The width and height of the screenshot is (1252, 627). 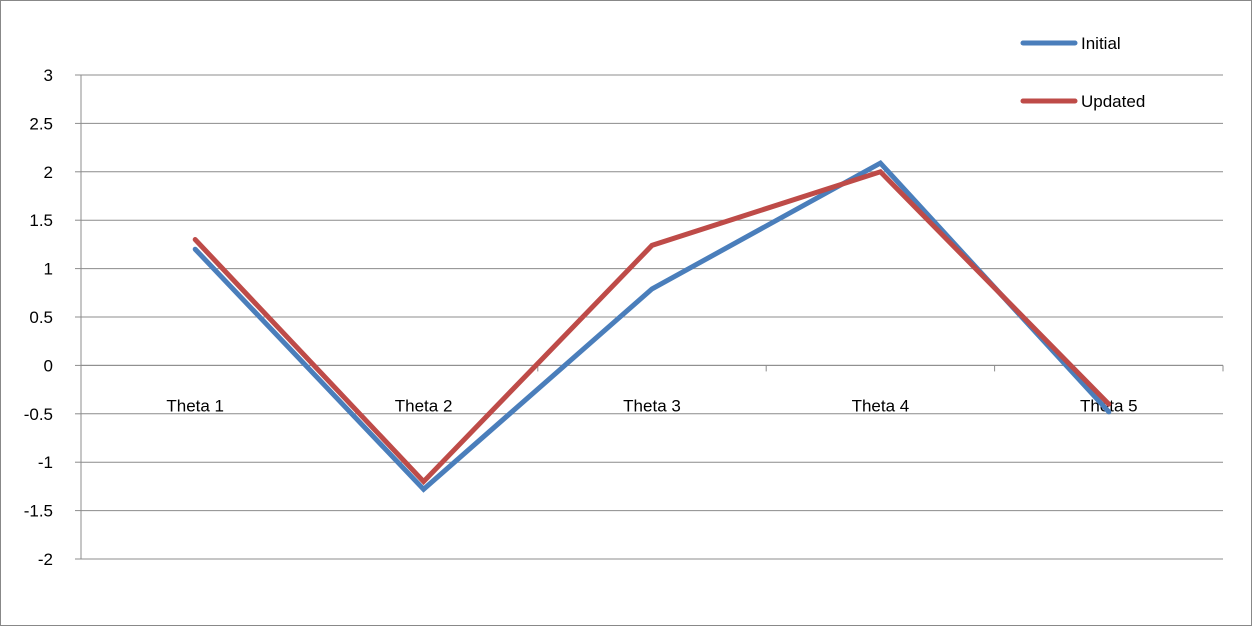 What do you see at coordinates (1101, 43) in the screenshot?
I see `legend-label-initial: Initial` at bounding box center [1101, 43].